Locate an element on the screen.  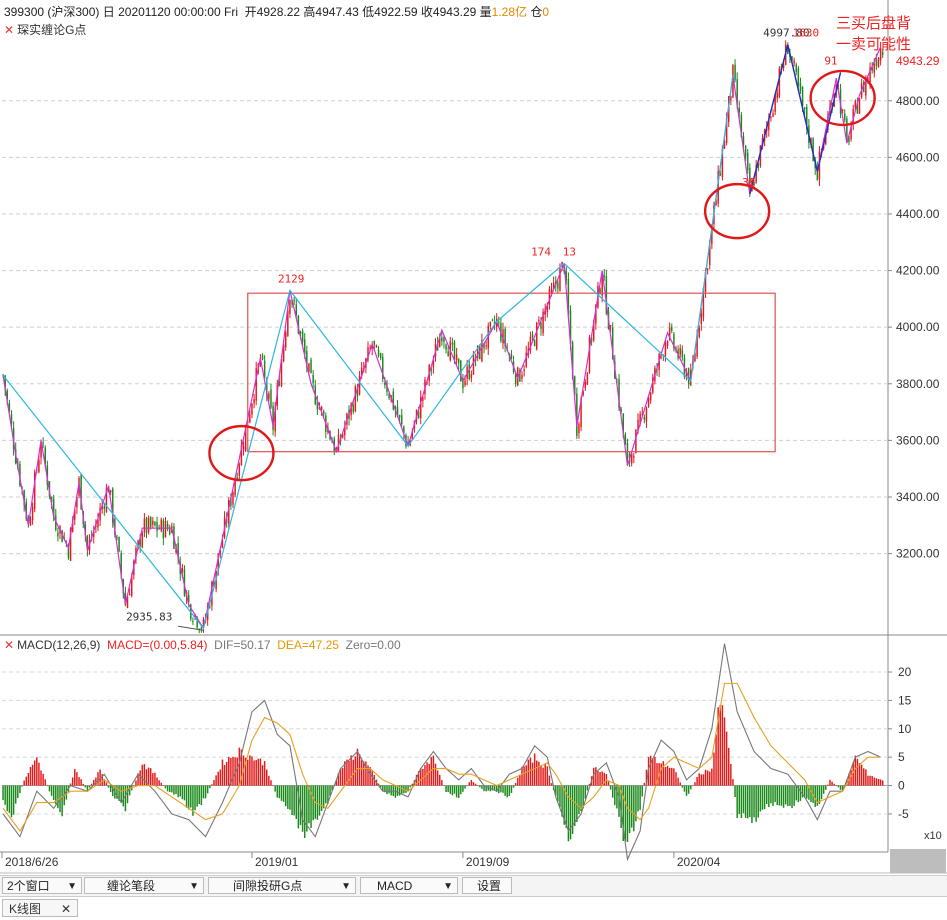
date-tick-label: 2018/6/26 is located at coordinates (32, 862).